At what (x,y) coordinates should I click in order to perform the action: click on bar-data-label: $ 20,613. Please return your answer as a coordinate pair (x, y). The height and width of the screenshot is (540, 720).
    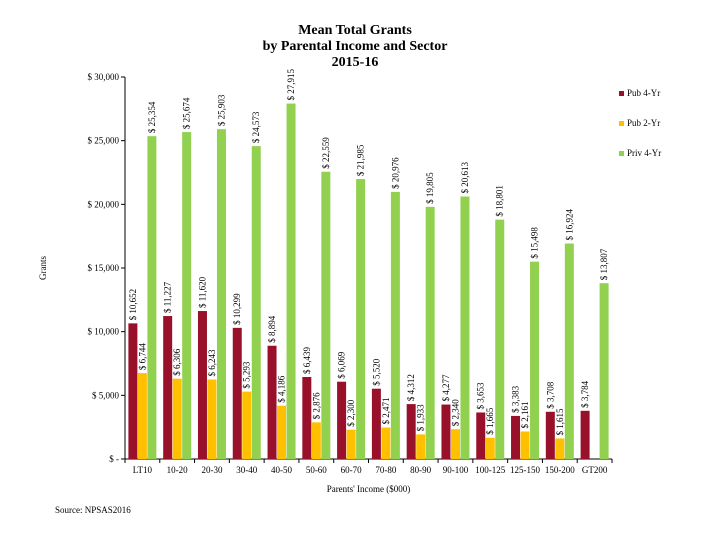
    Looking at the image, I should click on (465, 178).